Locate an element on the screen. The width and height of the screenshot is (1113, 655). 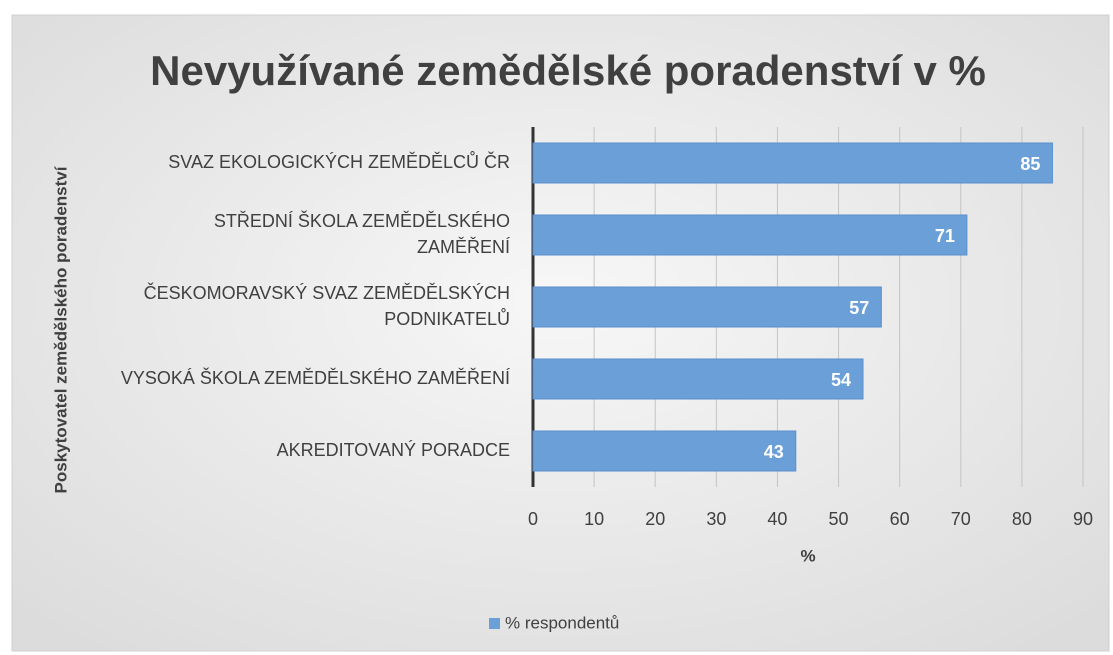
x-tick-label: 80 is located at coordinates (1022, 519).